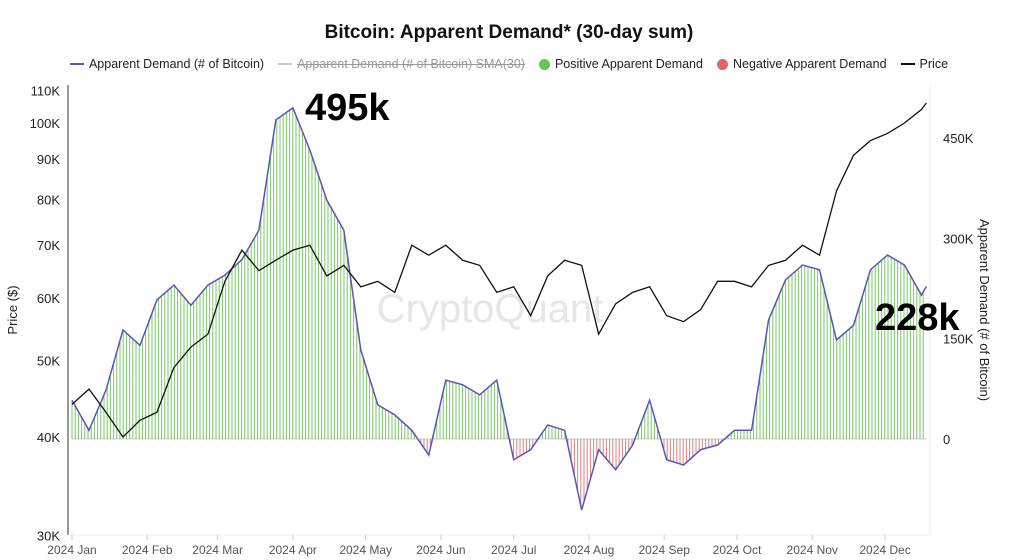 This screenshot has height=560, width=1018. Describe the element at coordinates (45, 123) in the screenshot. I see `y-left-tick-label: 100K` at that location.